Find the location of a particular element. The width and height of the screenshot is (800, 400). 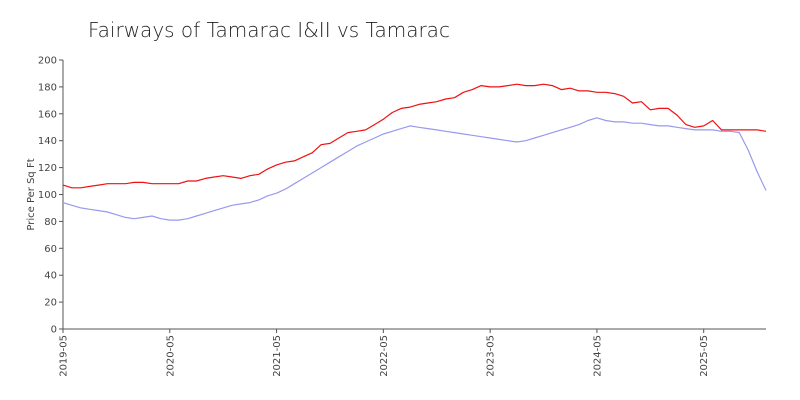

y-tick-label: 40 is located at coordinates (50, 276).